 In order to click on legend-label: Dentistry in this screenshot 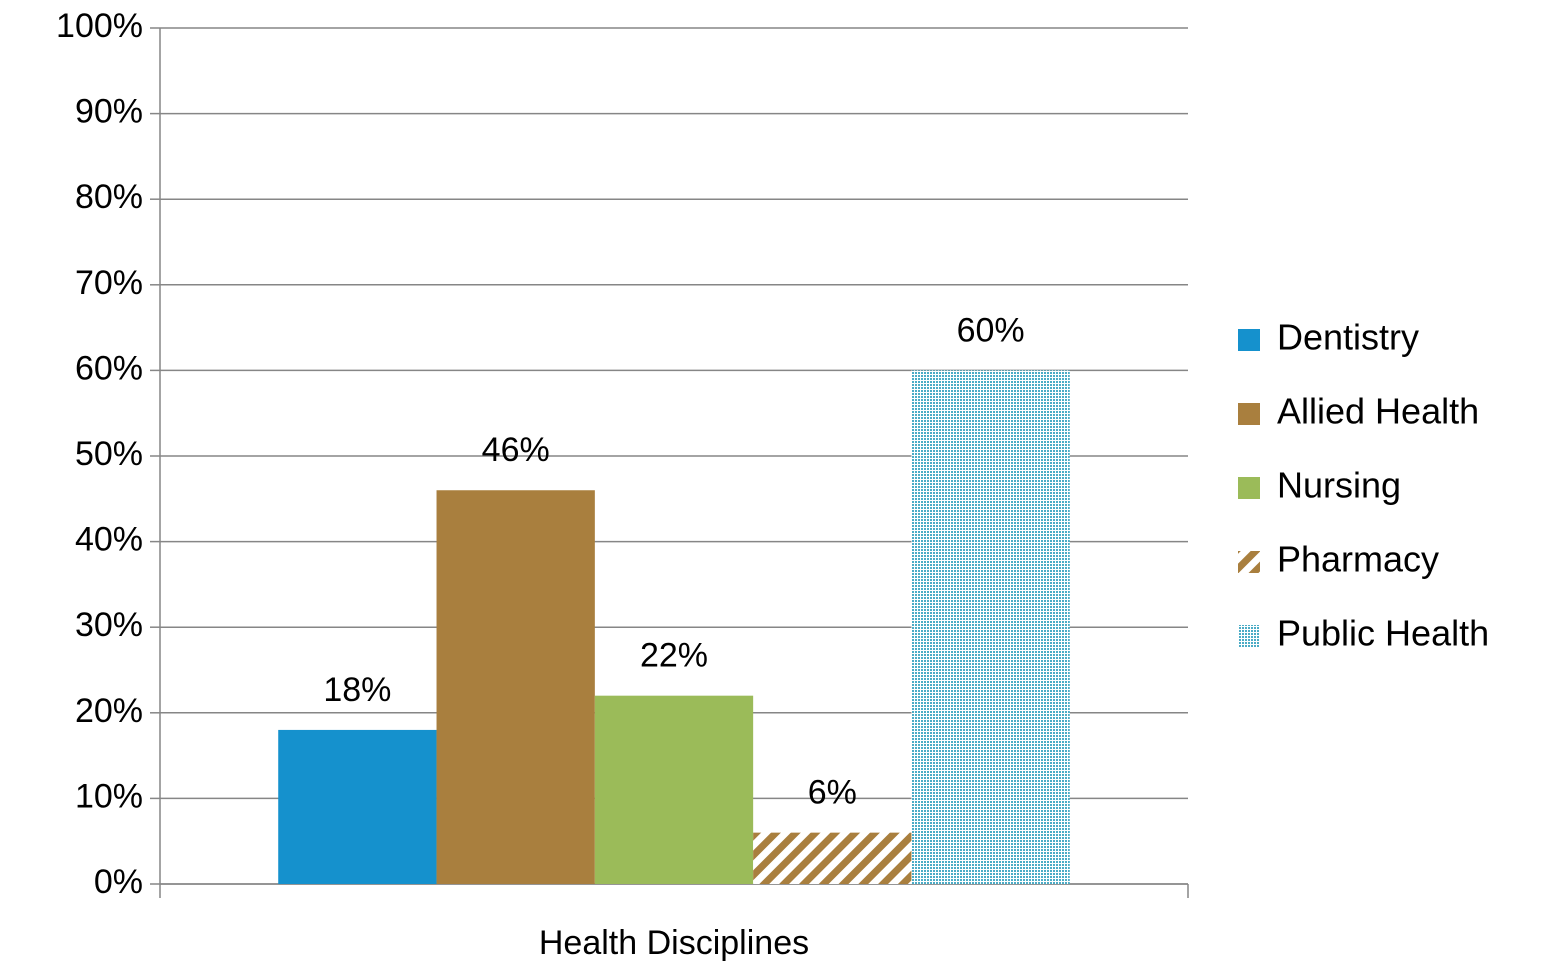, I will do `click(1348, 337)`.